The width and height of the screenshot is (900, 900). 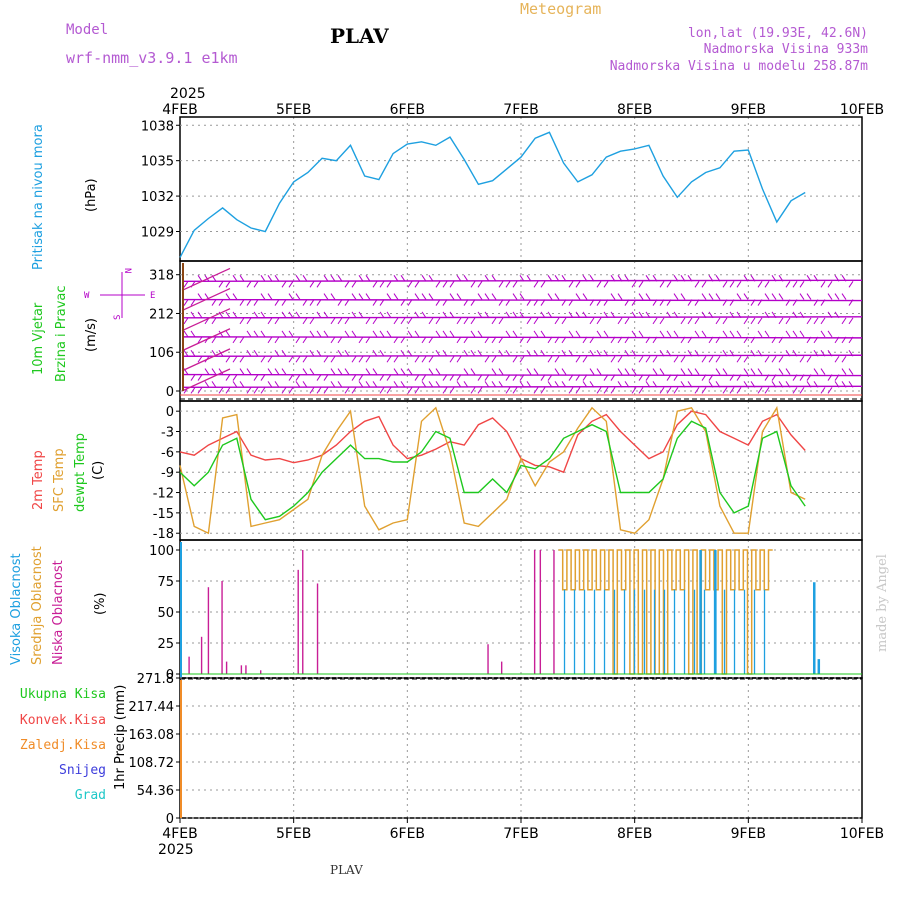 I want to click on credit-label: made by Angel, so click(x=882, y=603).